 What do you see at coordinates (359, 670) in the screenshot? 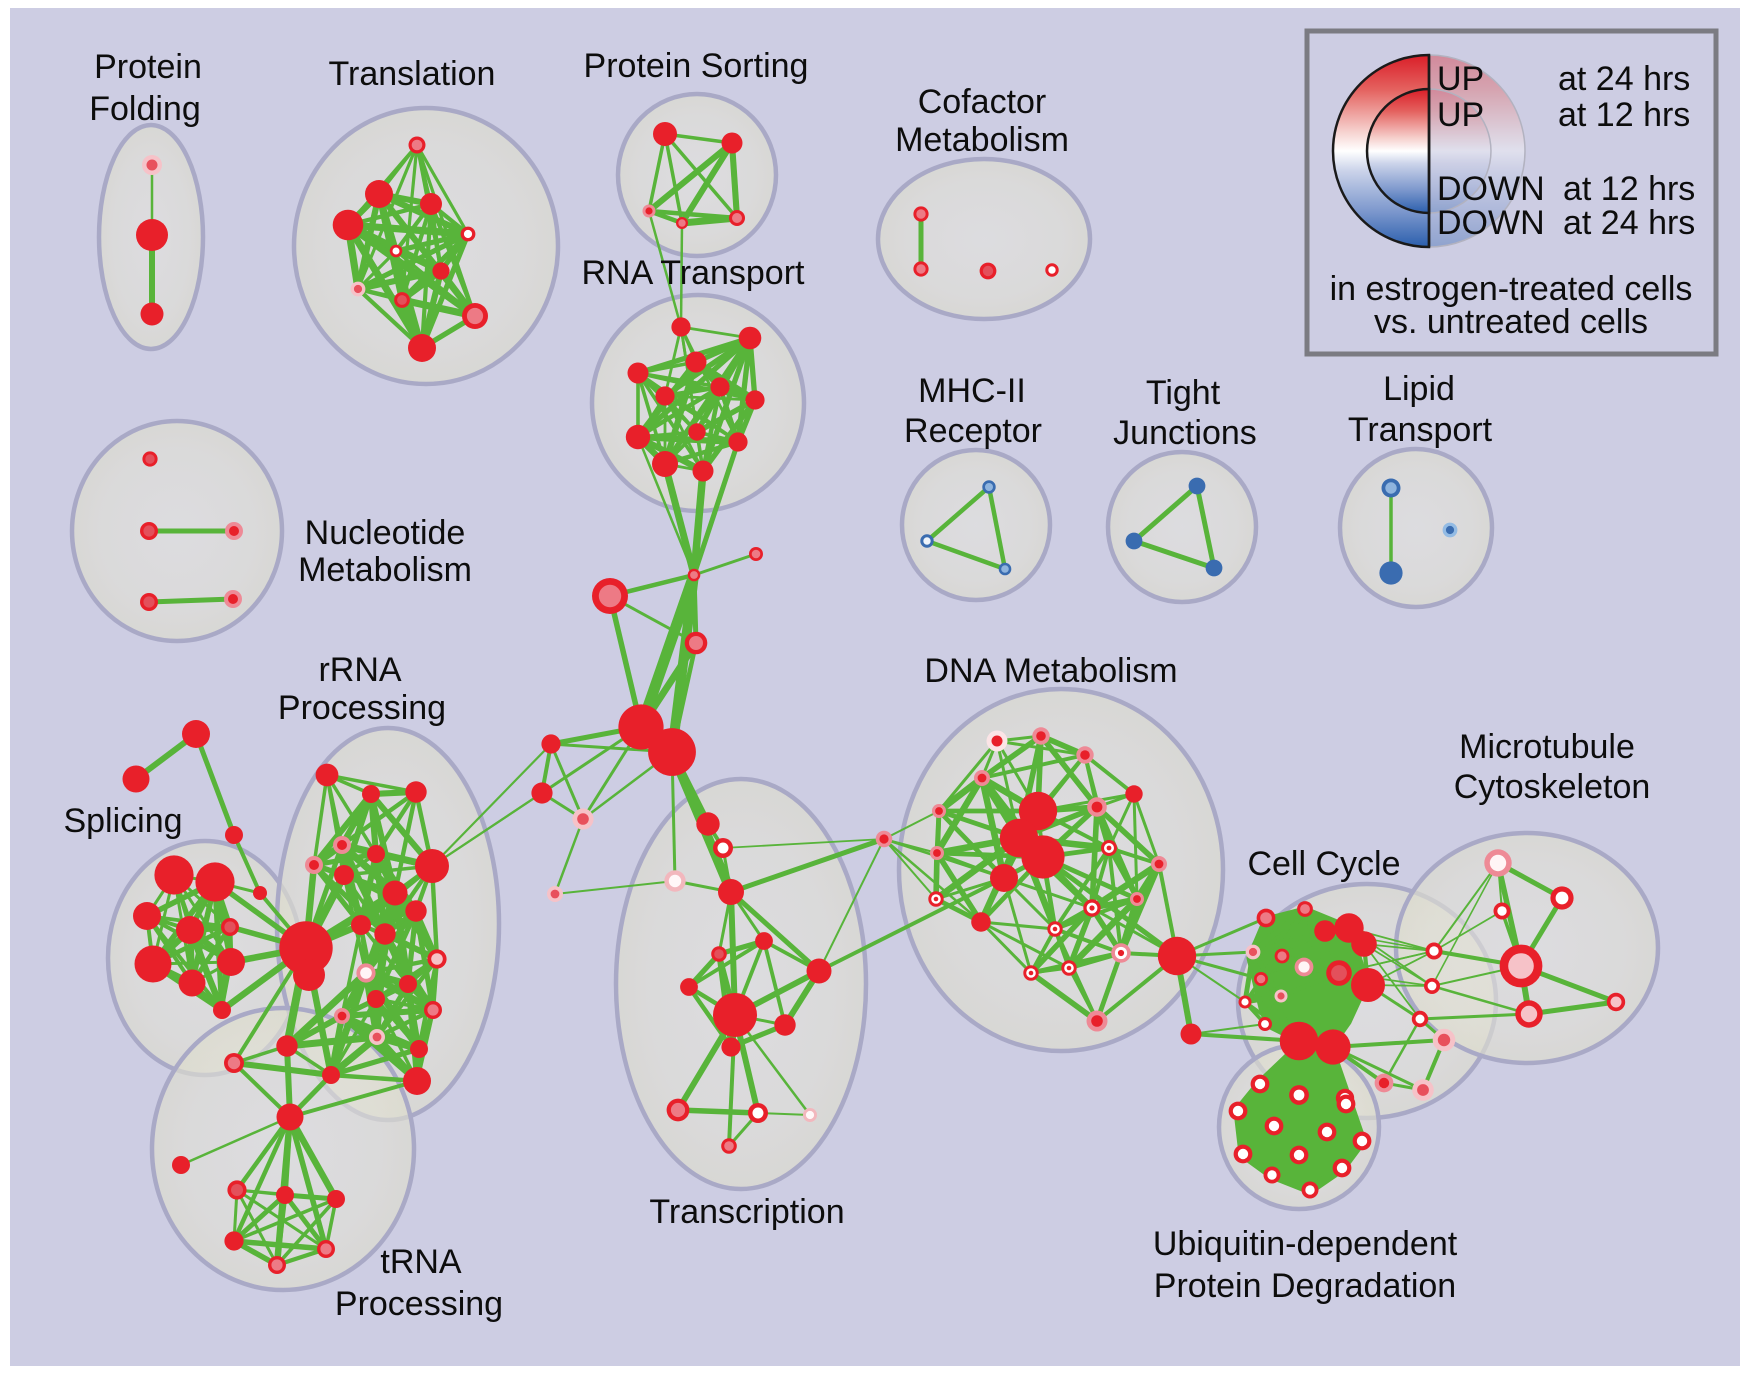
I see `svg-text: rRNA` at bounding box center [359, 670].